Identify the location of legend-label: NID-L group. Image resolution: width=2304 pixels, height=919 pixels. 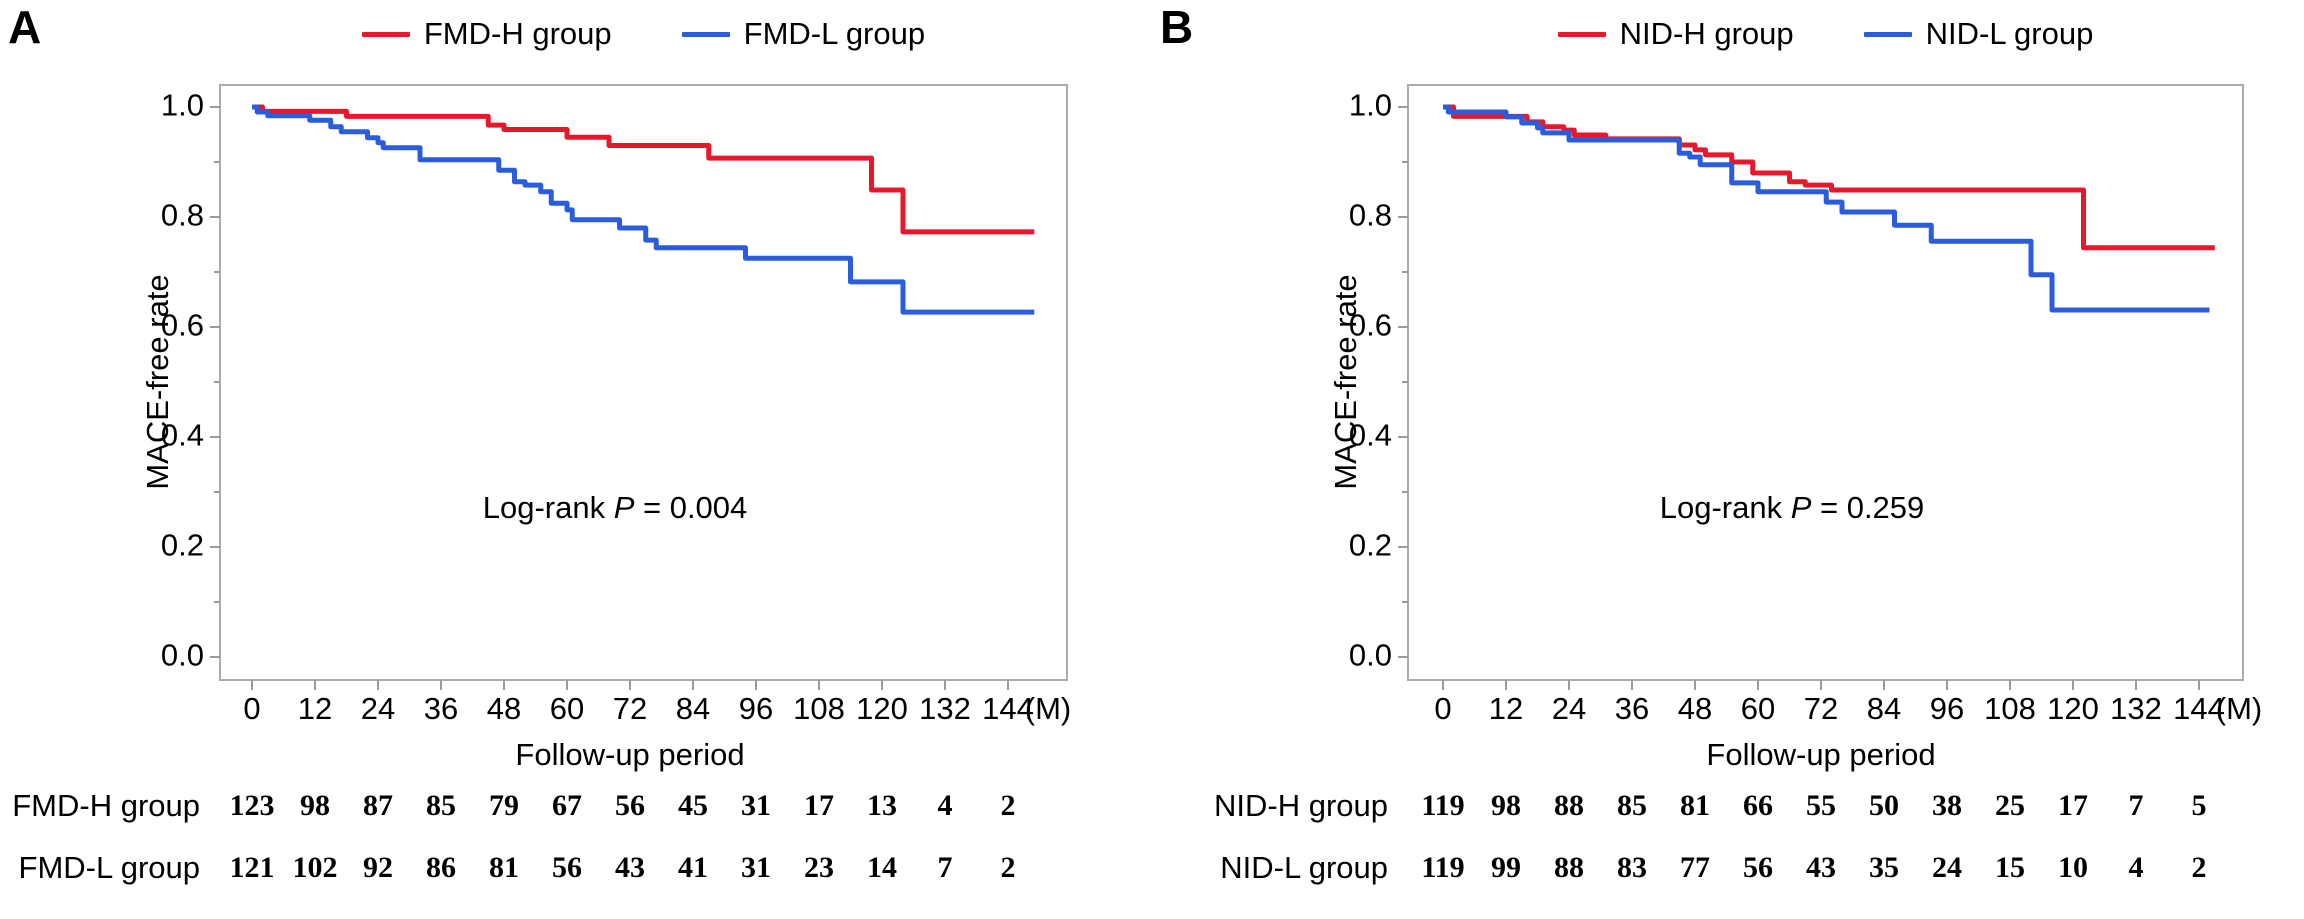
(2009, 33).